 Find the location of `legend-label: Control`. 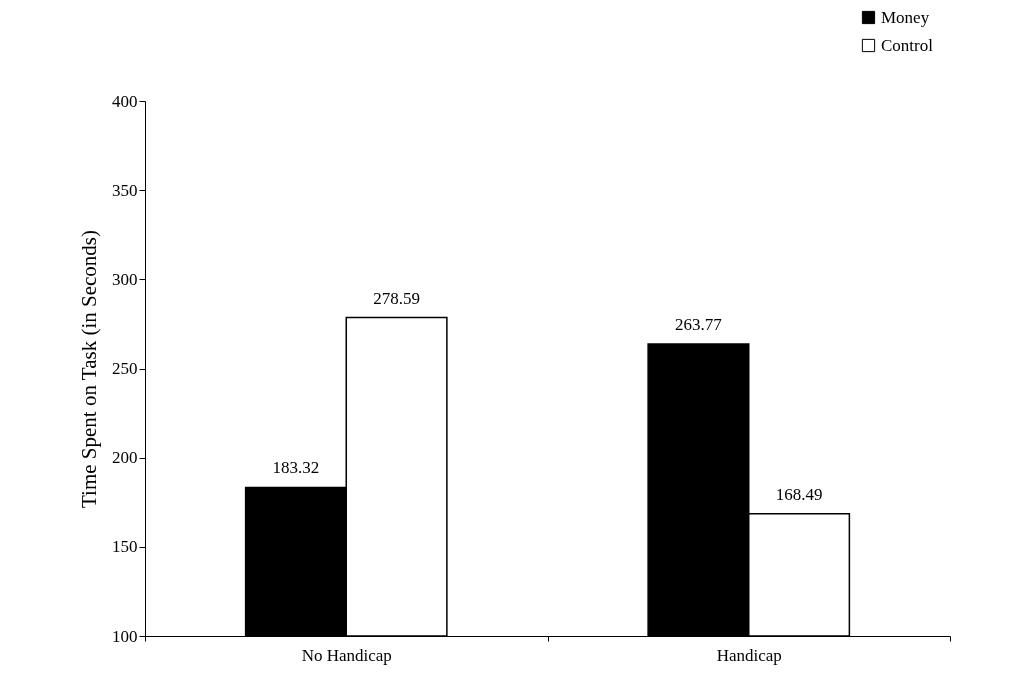

legend-label: Control is located at coordinates (907, 45).